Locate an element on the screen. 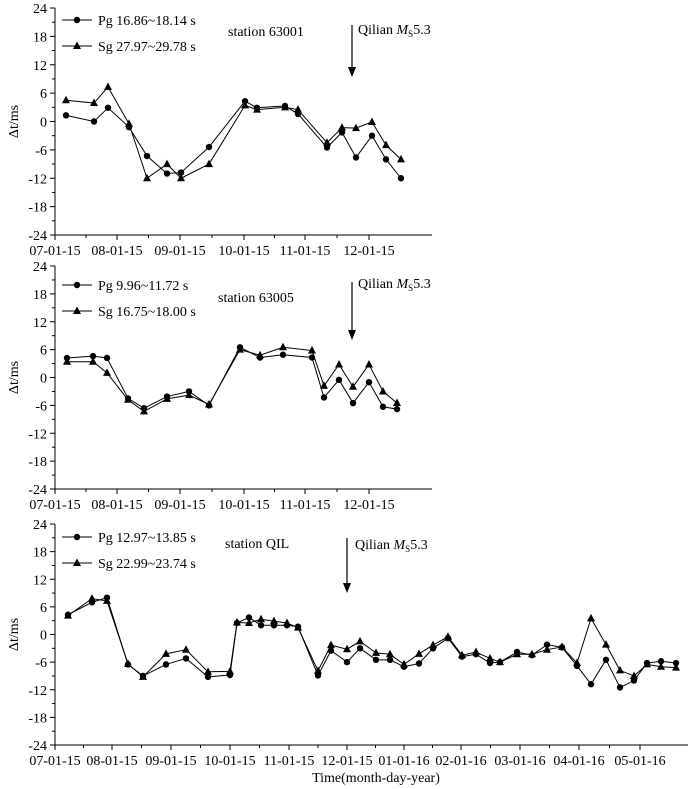  y-tick-label: -12 is located at coordinates (37, 434).